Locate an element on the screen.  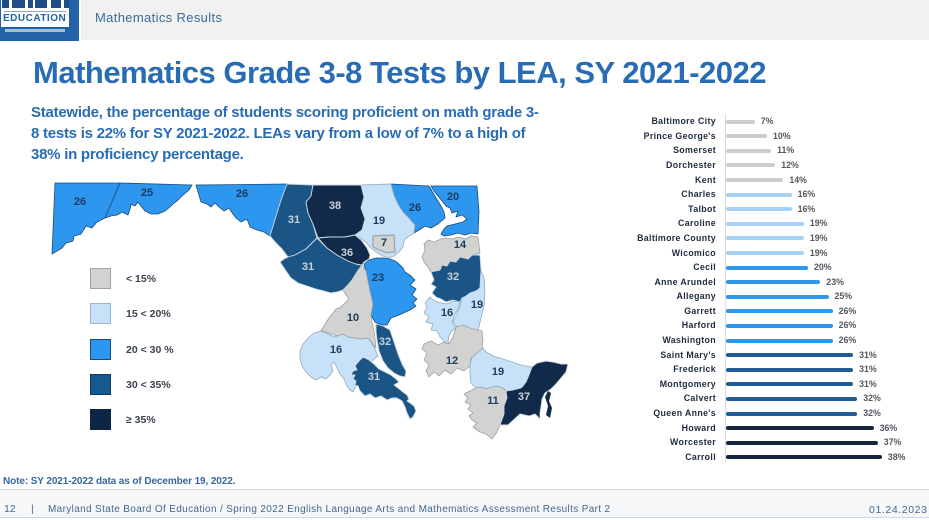
svg-text: 10 is located at coordinates (353, 318).